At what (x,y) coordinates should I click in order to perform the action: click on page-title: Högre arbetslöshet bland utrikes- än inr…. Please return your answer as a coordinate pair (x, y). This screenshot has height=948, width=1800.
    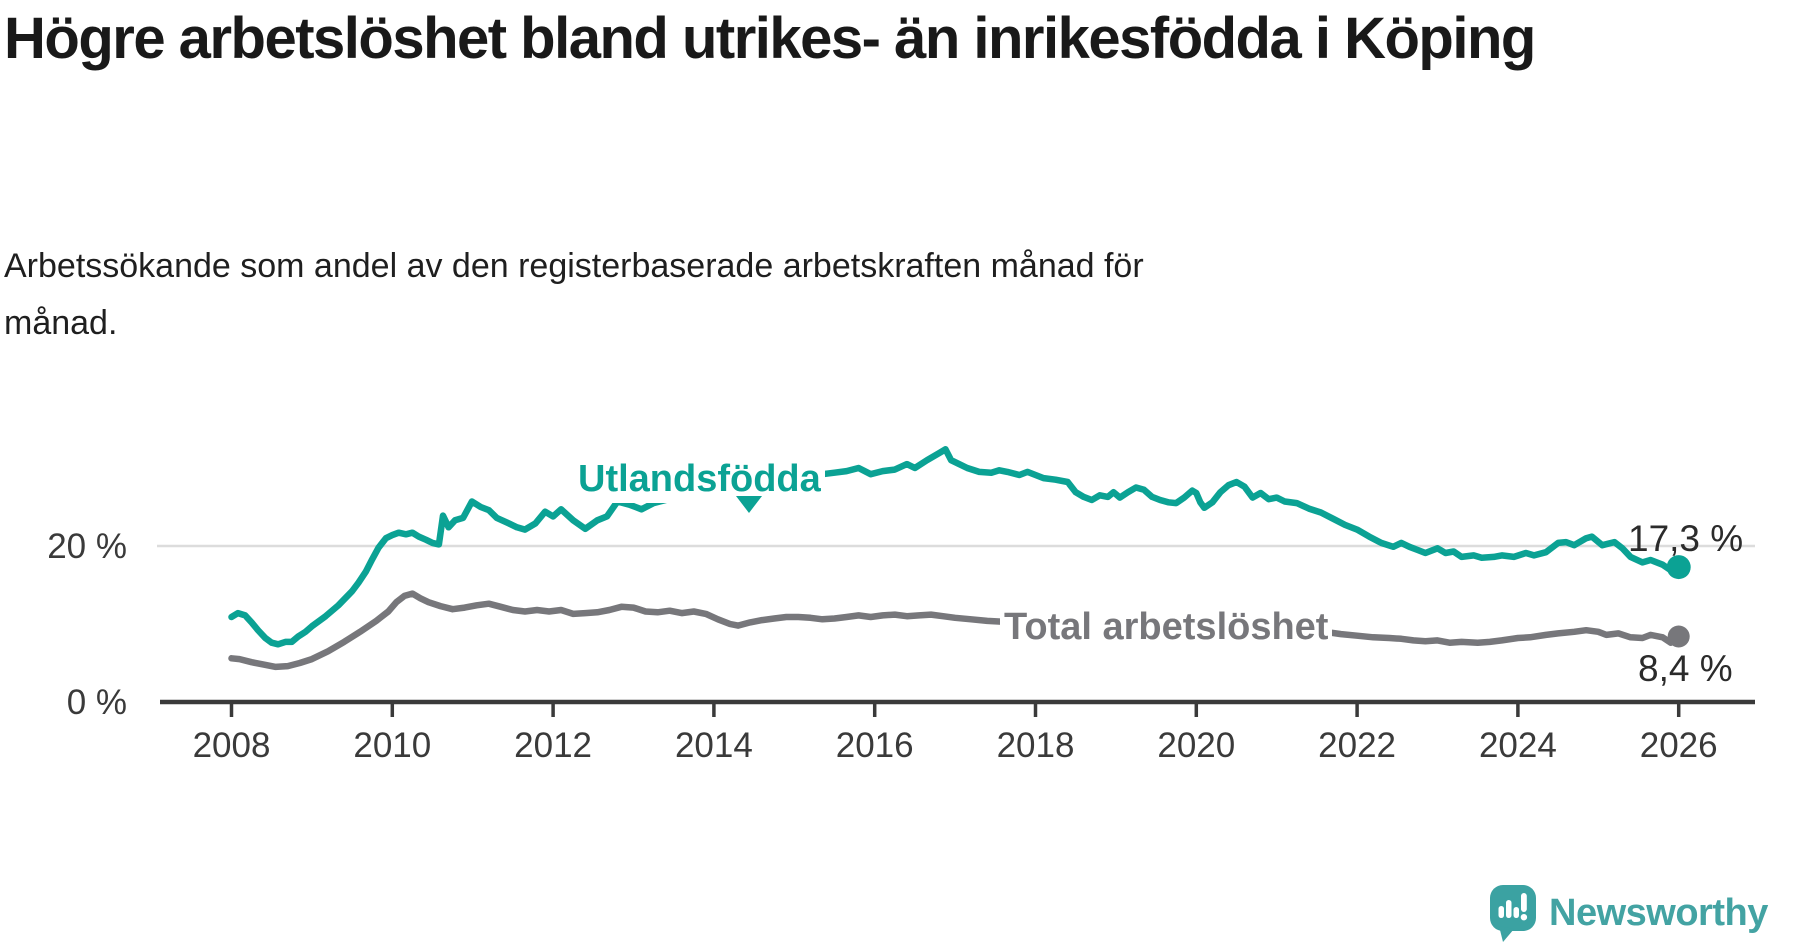
    Looking at the image, I should click on (770, 38).